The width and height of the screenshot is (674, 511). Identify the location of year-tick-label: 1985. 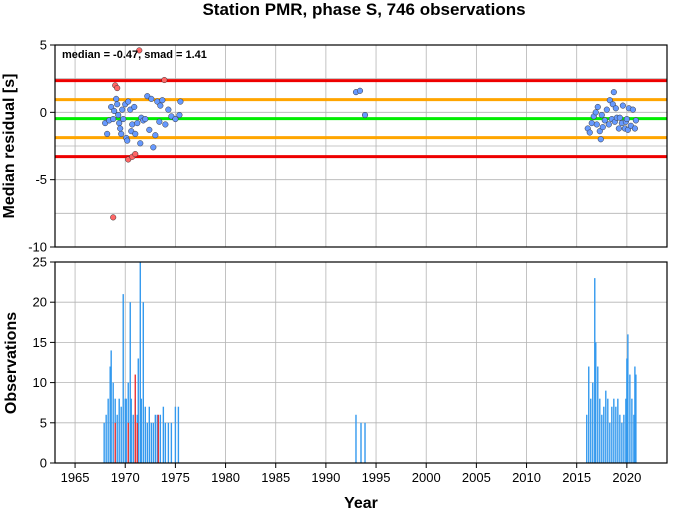
(275, 477).